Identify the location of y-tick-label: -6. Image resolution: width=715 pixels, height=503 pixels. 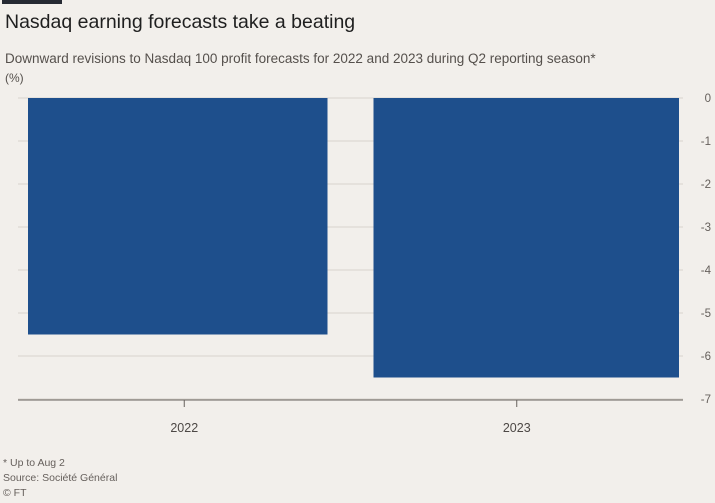
(706, 357).